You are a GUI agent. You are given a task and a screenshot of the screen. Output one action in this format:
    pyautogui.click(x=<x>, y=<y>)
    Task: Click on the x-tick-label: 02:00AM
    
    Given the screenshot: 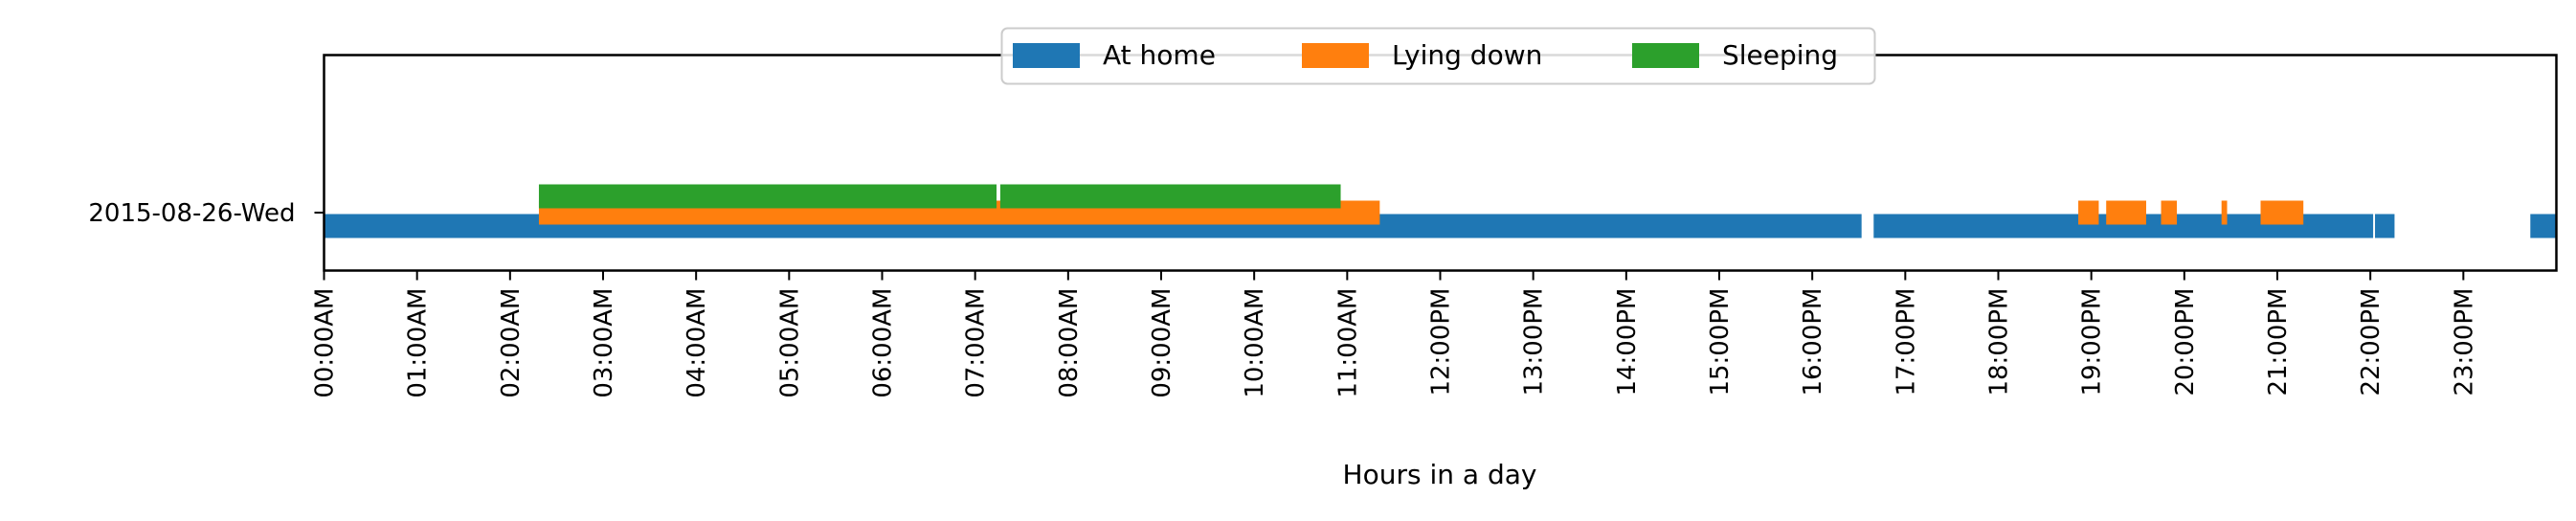 What is the action you would take?
    pyautogui.click(x=512, y=343)
    